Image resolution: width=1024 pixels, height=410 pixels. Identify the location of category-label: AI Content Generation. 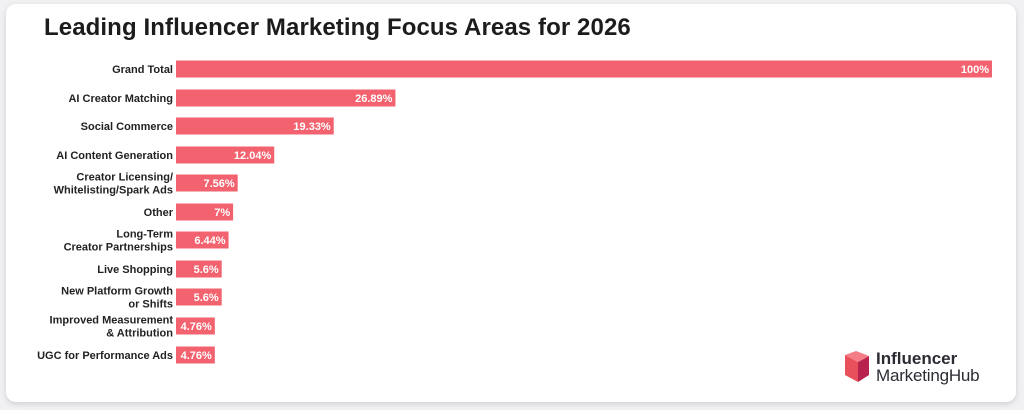
(114, 156).